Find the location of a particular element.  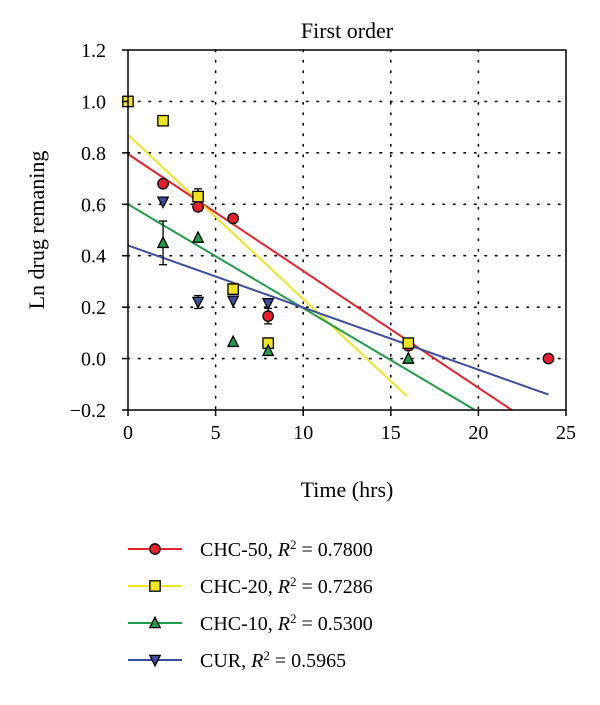

y-axis-title: Ln drug remaning is located at coordinates (36, 230).